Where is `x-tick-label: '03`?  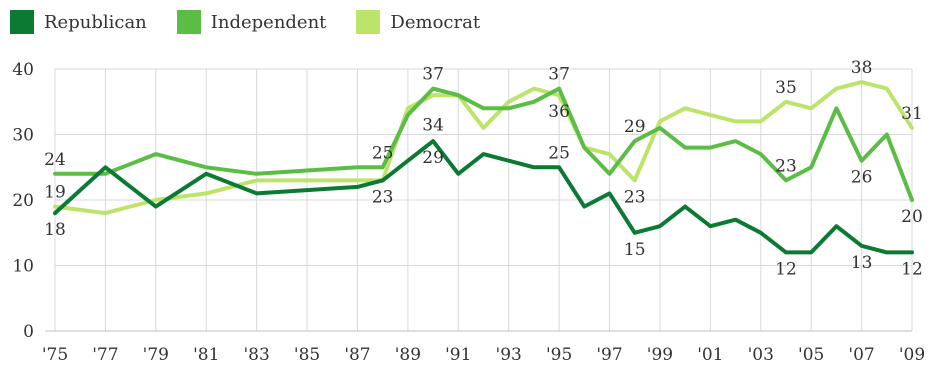 x-tick-label: '03 is located at coordinates (761, 355).